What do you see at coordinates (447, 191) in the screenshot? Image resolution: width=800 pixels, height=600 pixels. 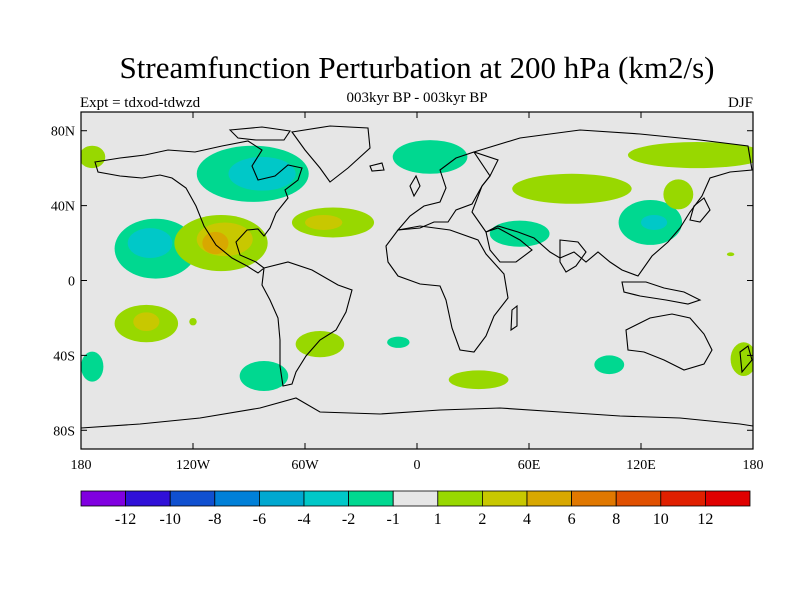 I see `coast-europe` at bounding box center [447, 191].